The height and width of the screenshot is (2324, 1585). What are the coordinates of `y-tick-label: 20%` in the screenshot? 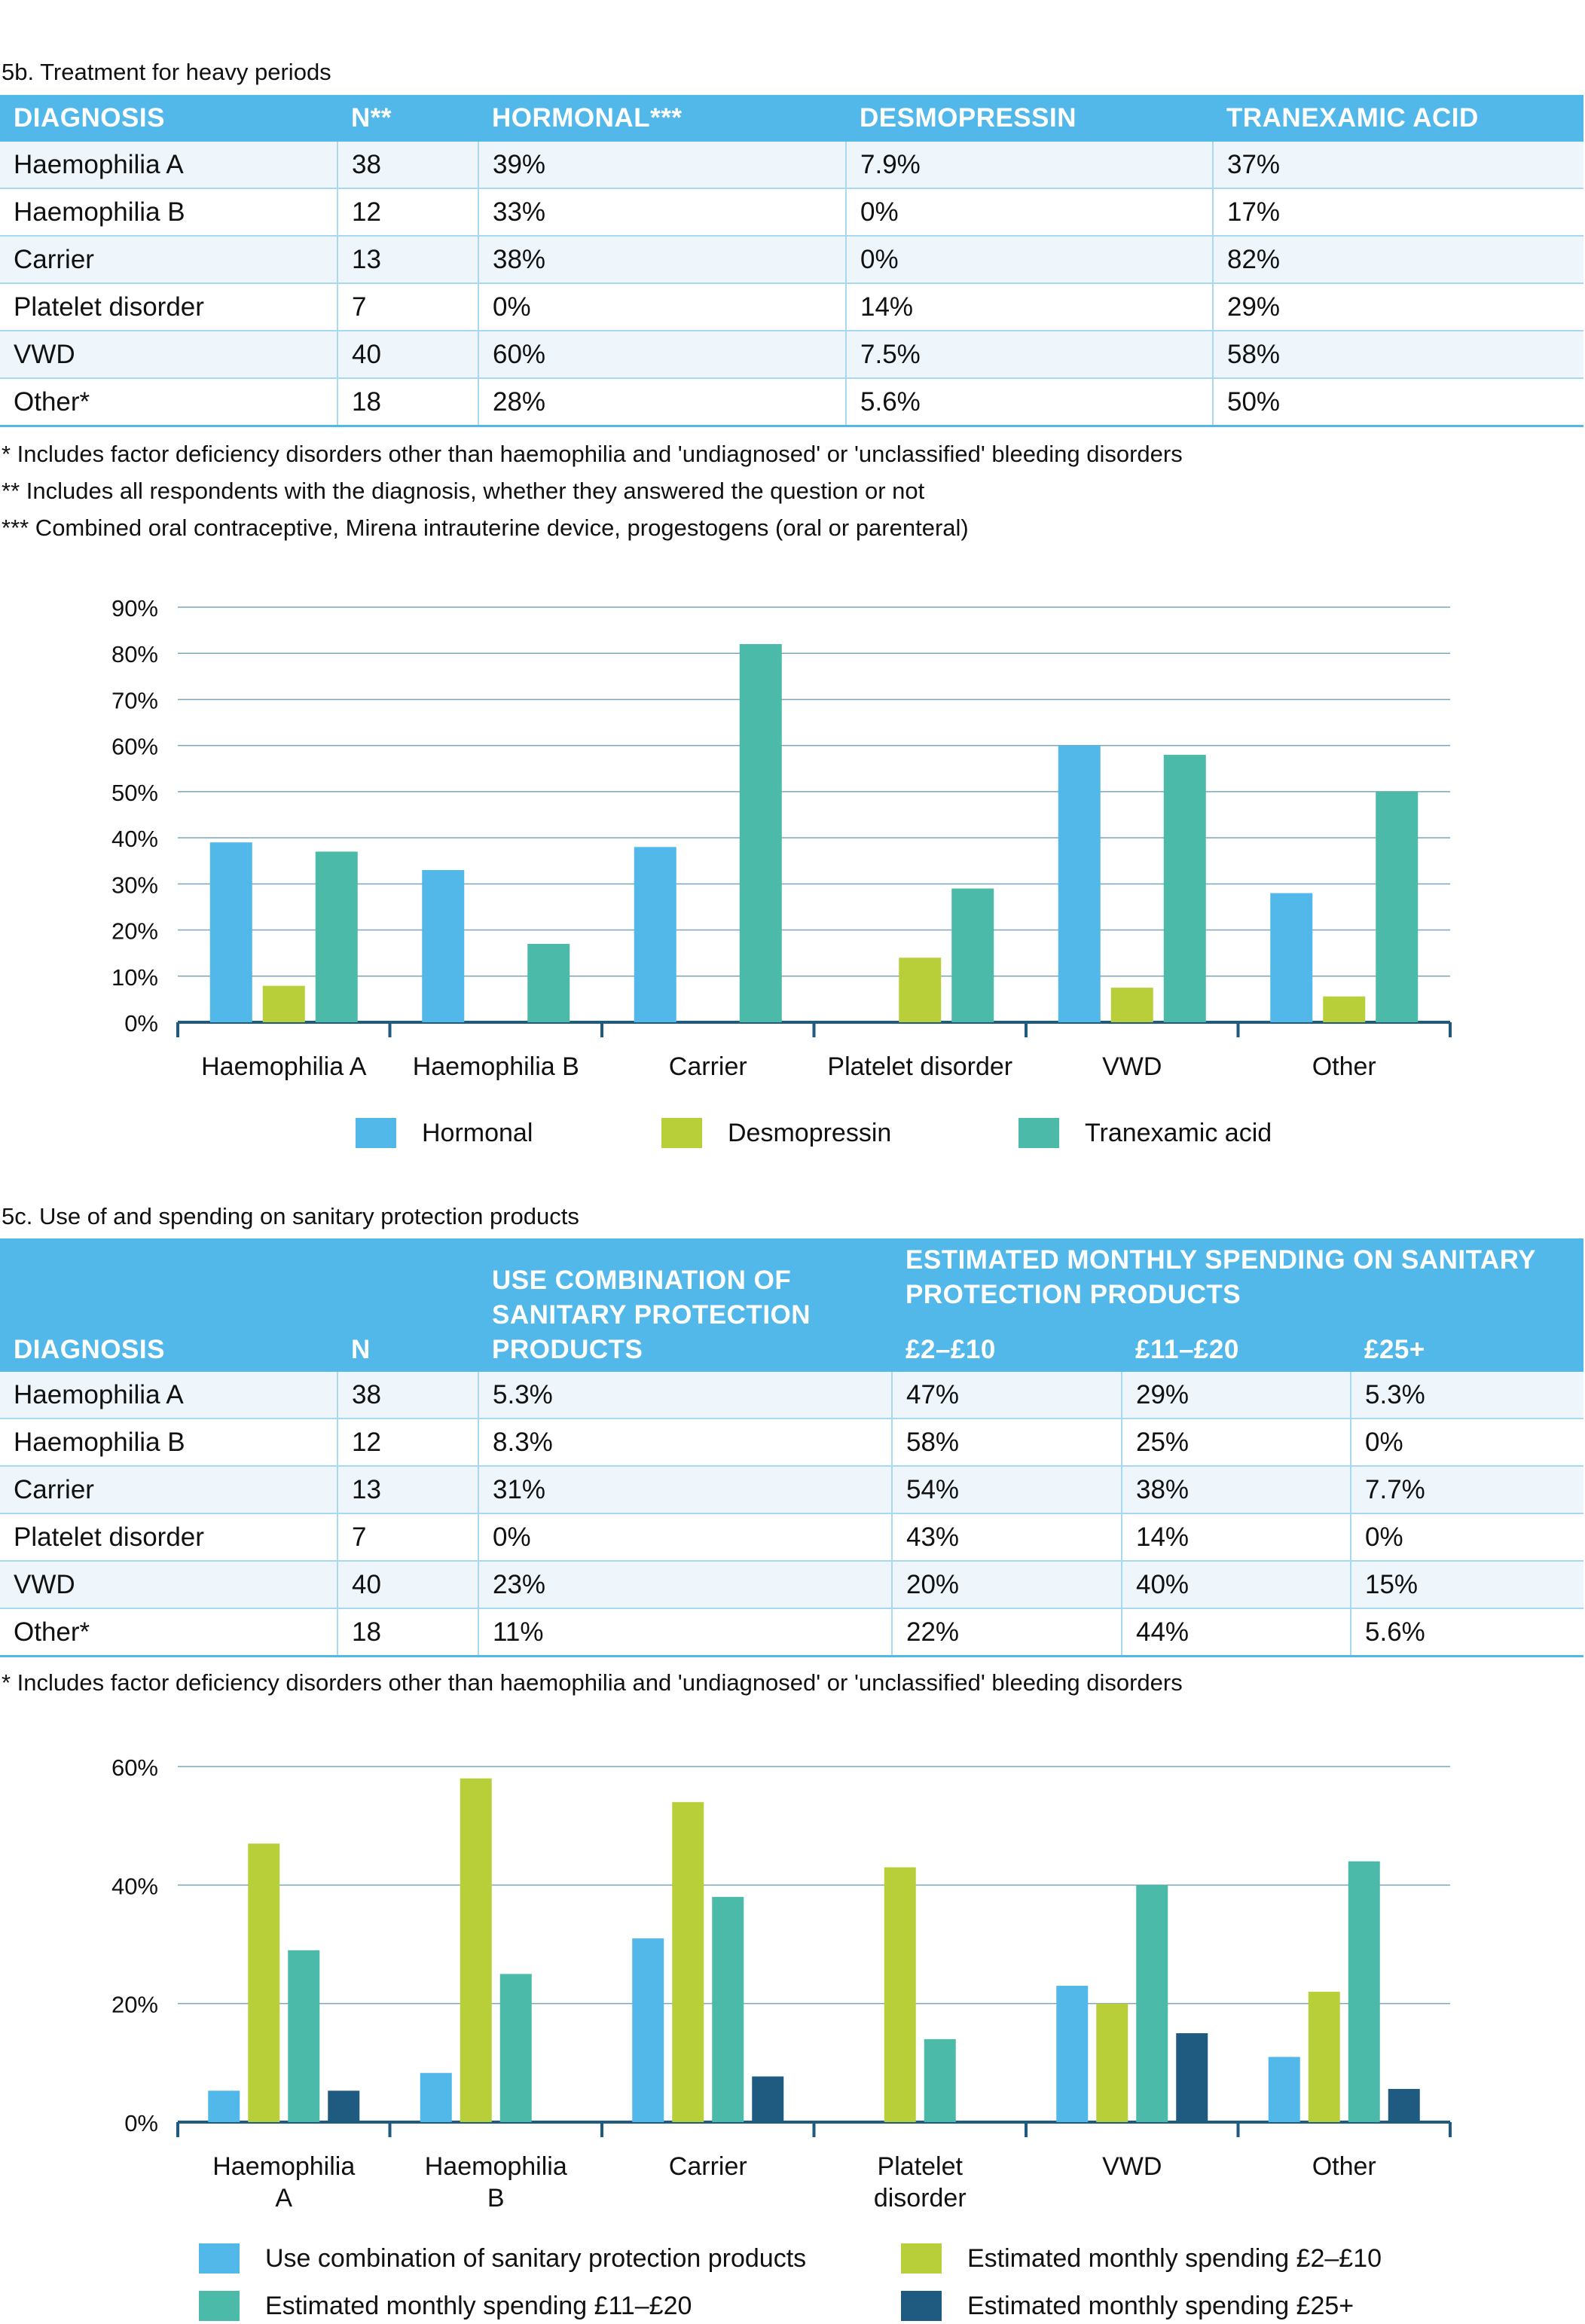 It's located at (134, 932).